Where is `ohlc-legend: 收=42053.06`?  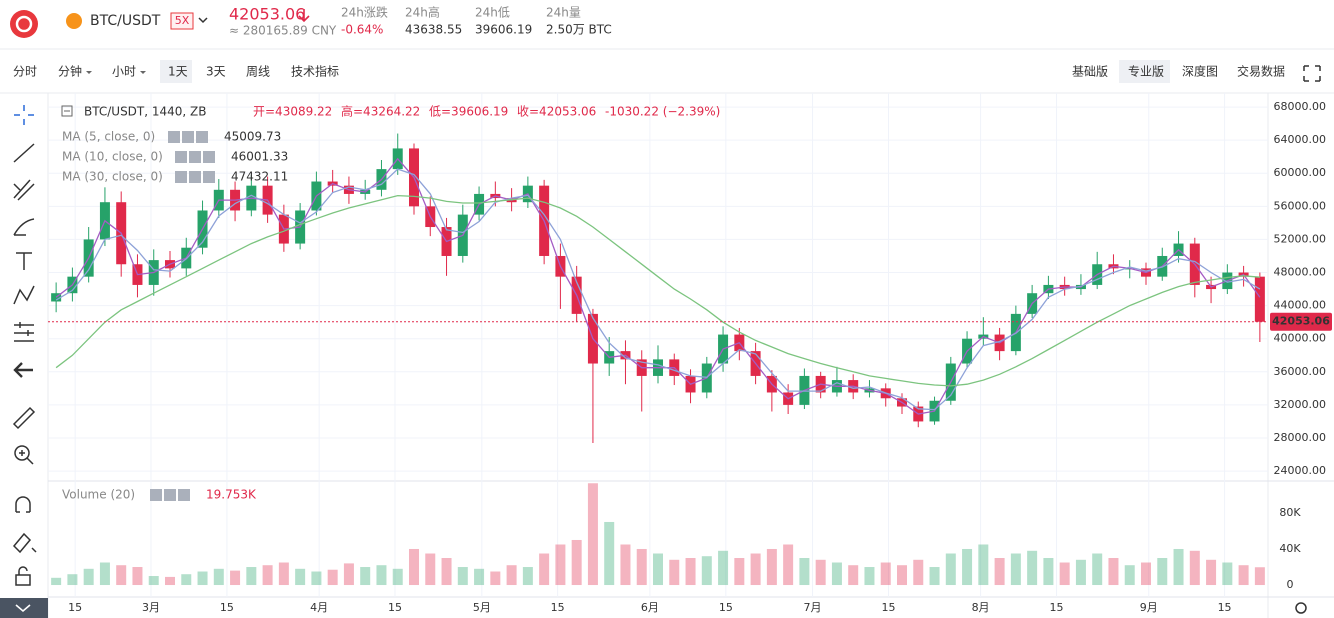 ohlc-legend: 收=42053.06 is located at coordinates (556, 112).